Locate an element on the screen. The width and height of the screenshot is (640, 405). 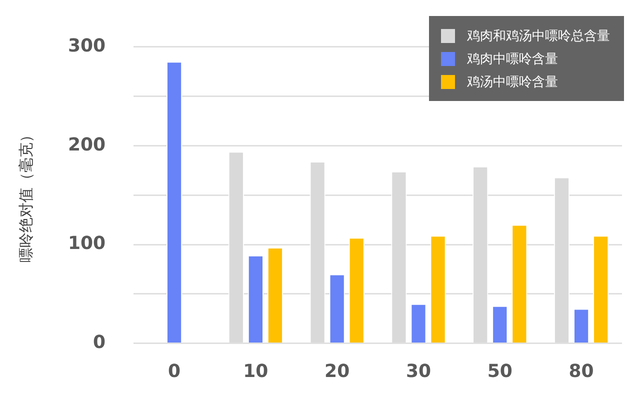
y-tick-label: 300 is located at coordinates (87, 45).